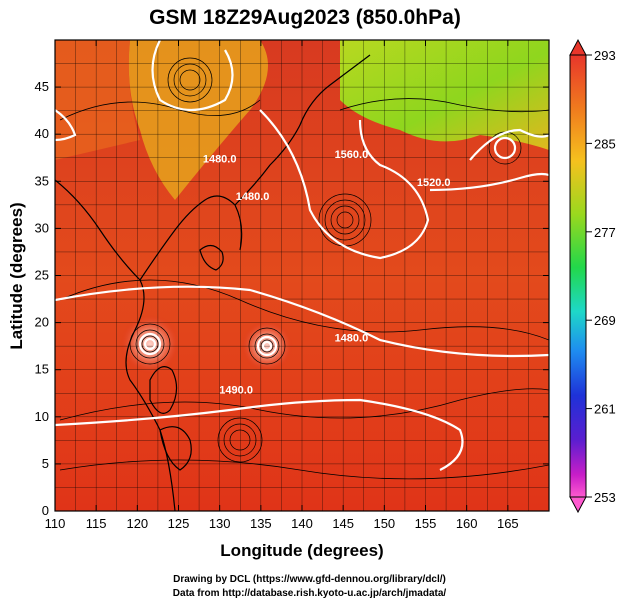 The width and height of the screenshot is (619, 605). What do you see at coordinates (434, 183) in the screenshot?
I see `contour-label: 1520.0` at bounding box center [434, 183].